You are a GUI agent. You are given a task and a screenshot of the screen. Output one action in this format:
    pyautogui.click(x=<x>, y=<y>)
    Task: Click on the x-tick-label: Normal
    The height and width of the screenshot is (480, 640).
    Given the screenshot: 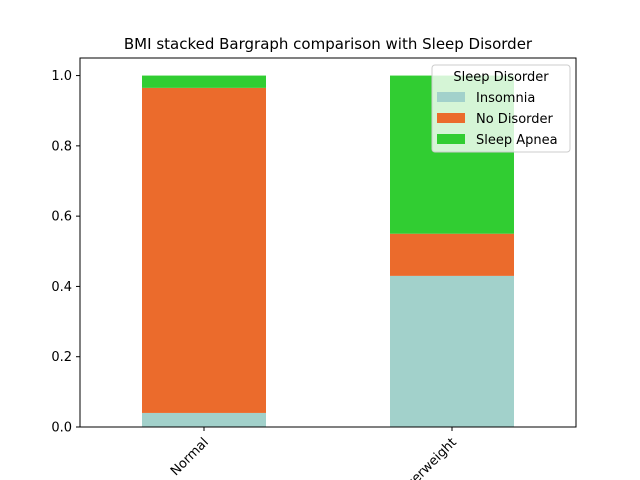 What is the action you would take?
    pyautogui.click(x=190, y=457)
    